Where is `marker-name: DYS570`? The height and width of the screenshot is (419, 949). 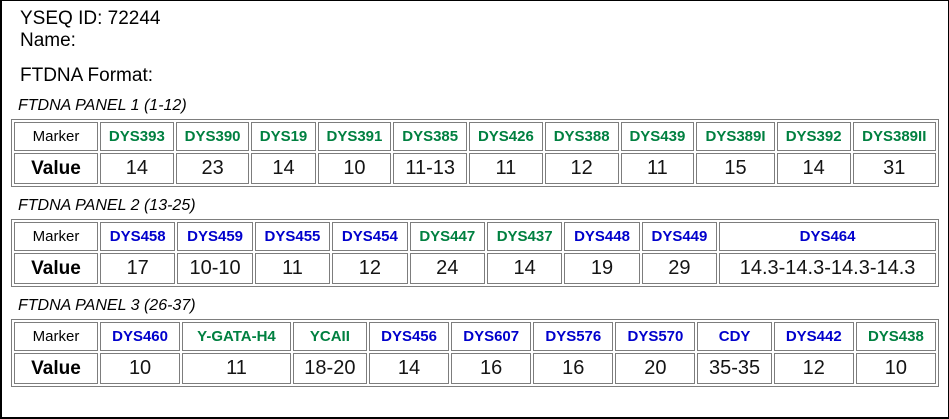 marker-name: DYS570 is located at coordinates (655, 336).